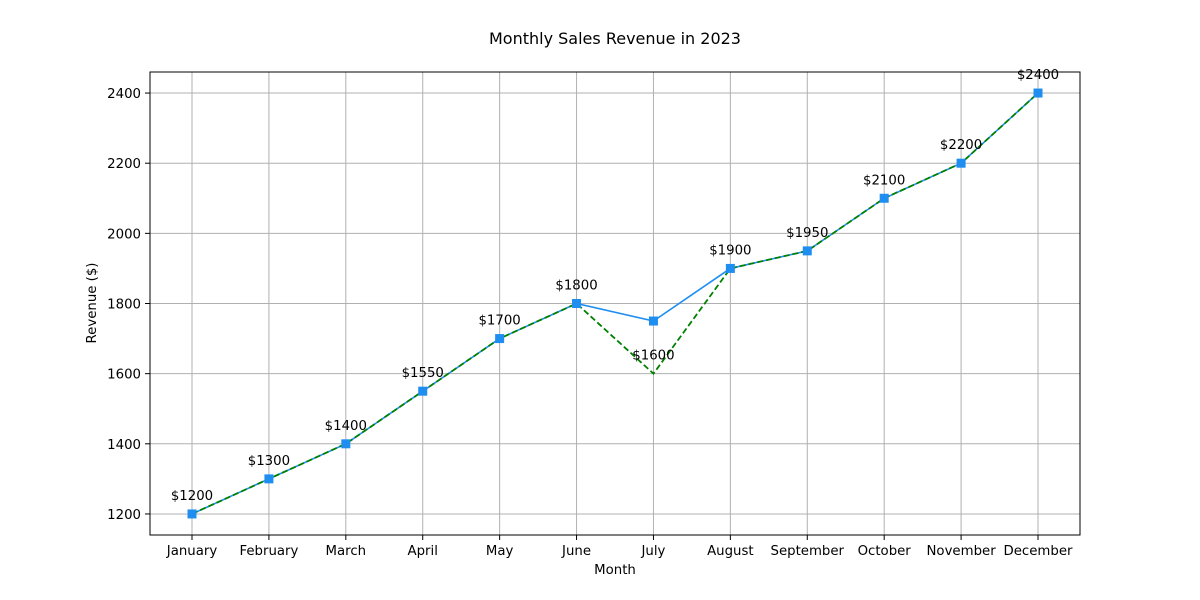 Image resolution: width=1200 pixels, height=600 pixels. Describe the element at coordinates (268, 551) in the screenshot. I see `x-tick-label: February` at that location.